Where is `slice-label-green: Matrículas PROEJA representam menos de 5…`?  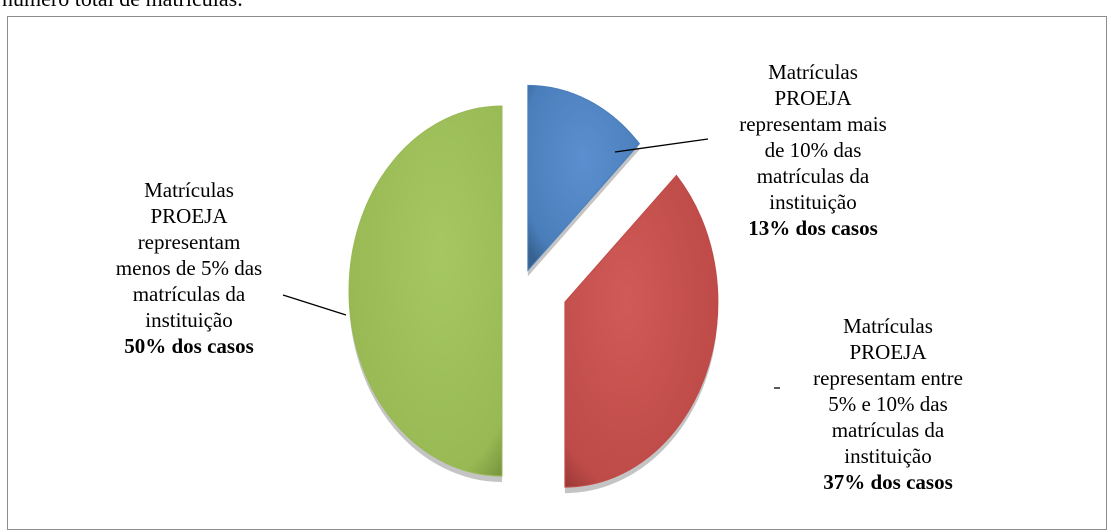
slice-label-green: Matrículas PROEJA representam menos de 5… is located at coordinates (189, 268).